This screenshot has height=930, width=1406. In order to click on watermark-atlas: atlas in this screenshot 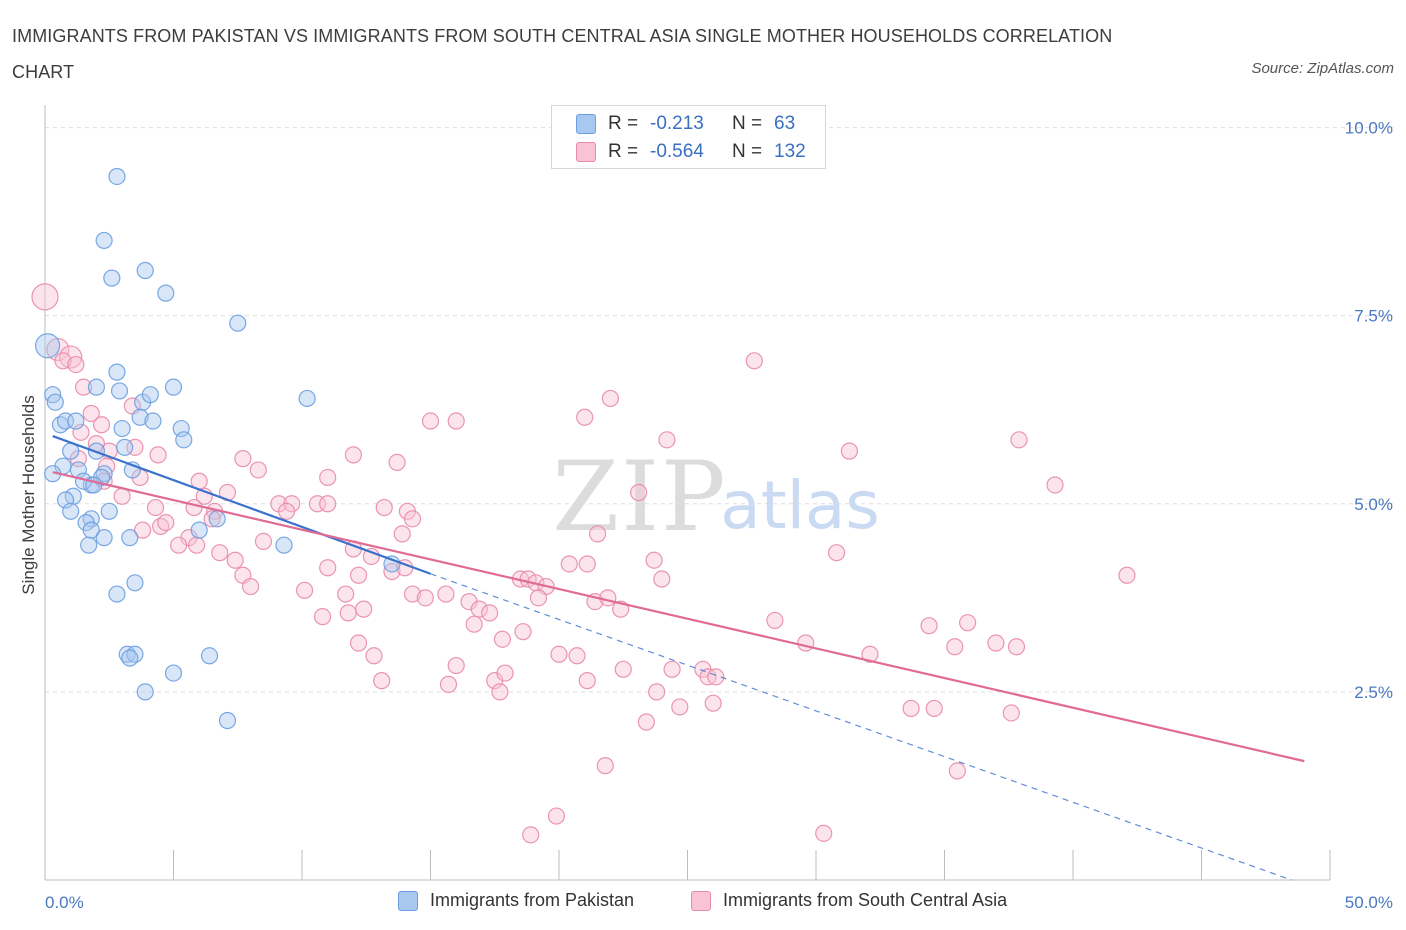, I will do `click(800, 505)`.